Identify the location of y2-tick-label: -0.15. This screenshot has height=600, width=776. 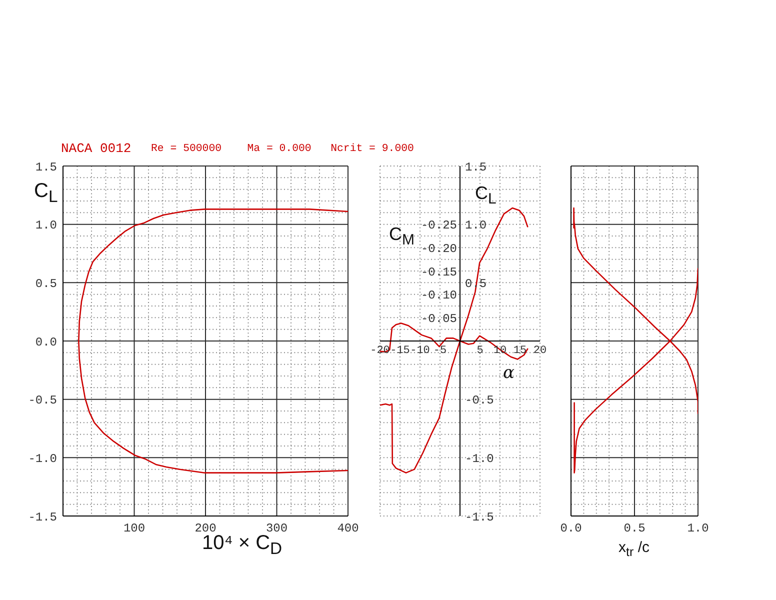
(438, 272).